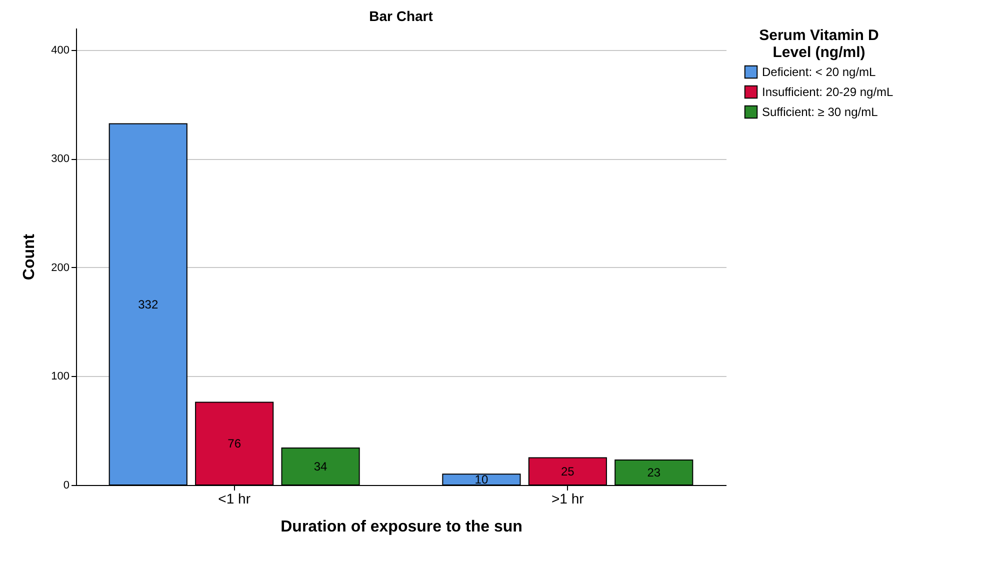 The width and height of the screenshot is (983, 586). I want to click on legend-label: Deficient: < 20 ng/mL, so click(819, 72).